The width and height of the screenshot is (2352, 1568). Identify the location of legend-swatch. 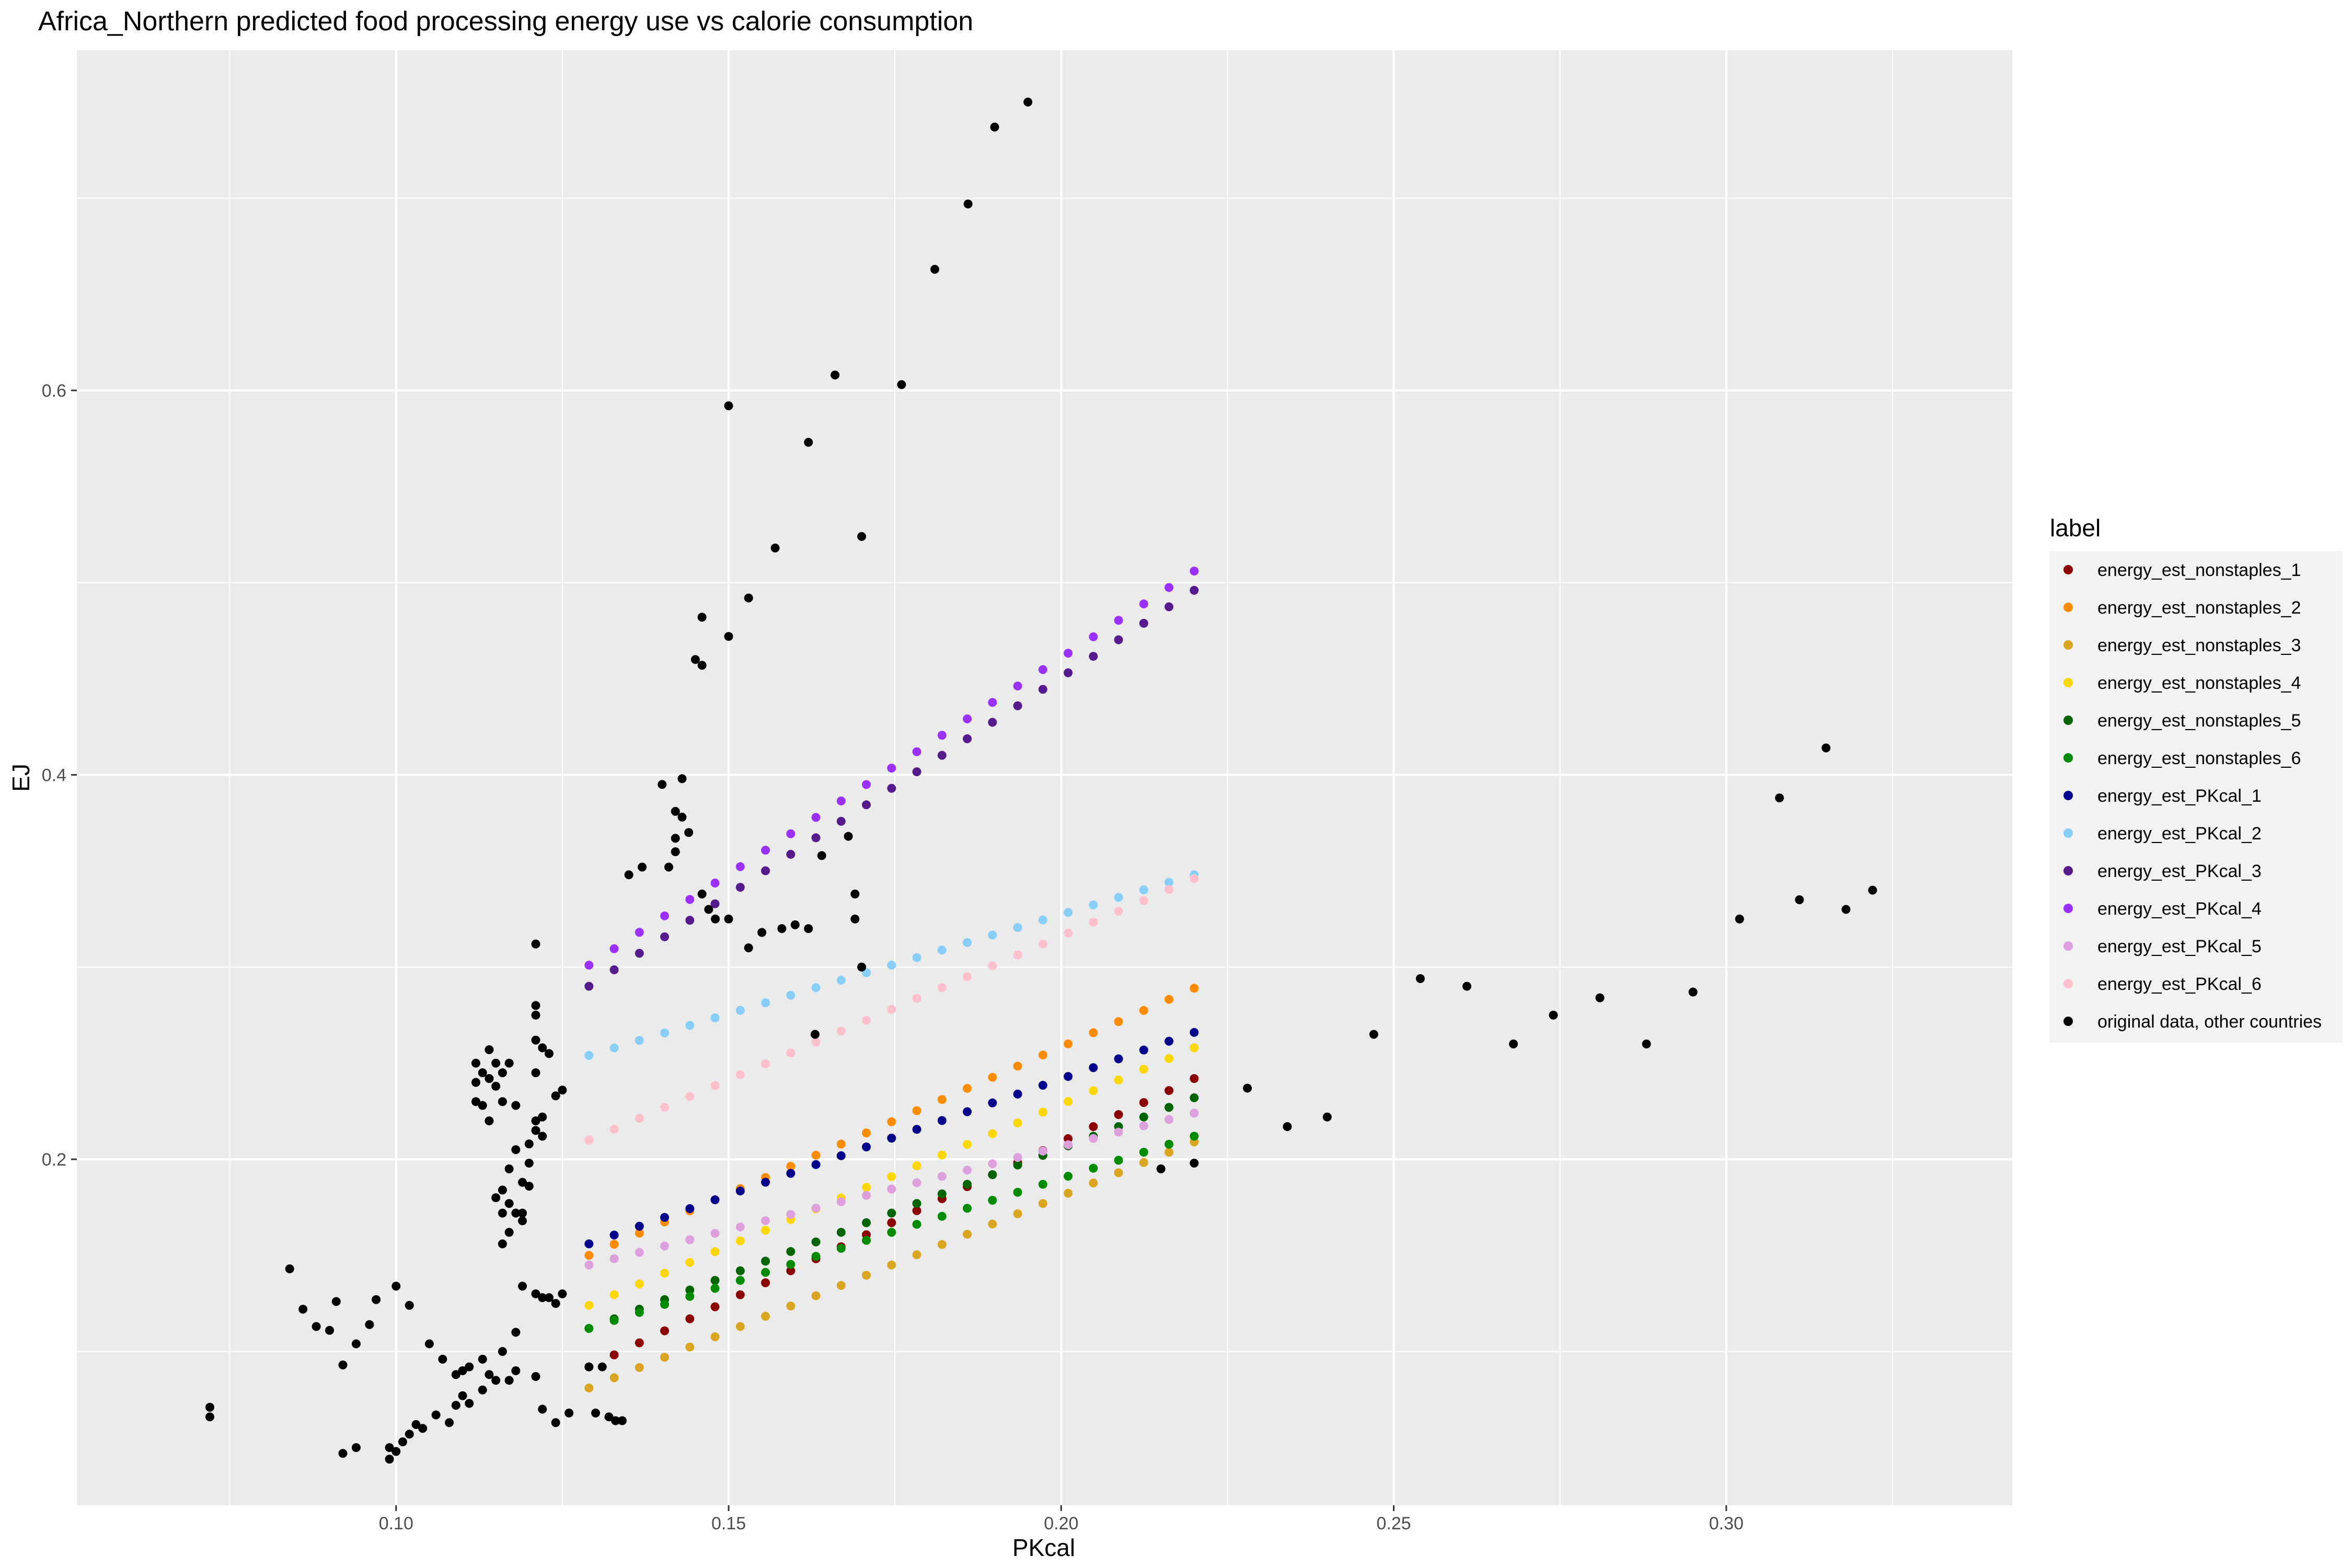
(2068, 758).